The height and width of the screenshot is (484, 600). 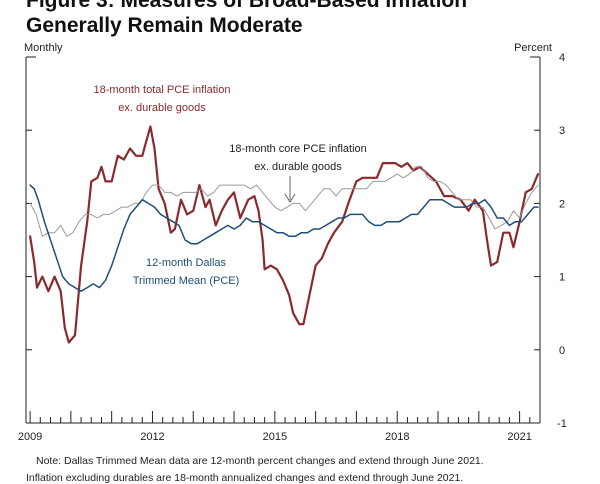 What do you see at coordinates (397, 437) in the screenshot?
I see `x-tick-label: 2018` at bounding box center [397, 437].